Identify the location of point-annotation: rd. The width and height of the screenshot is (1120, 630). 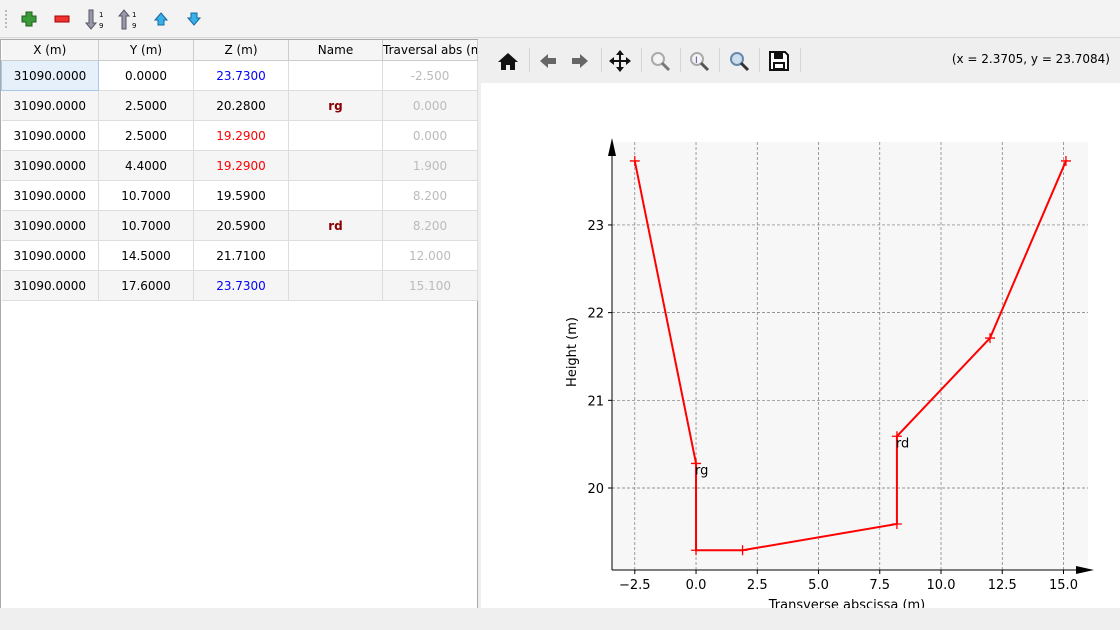
(902, 443).